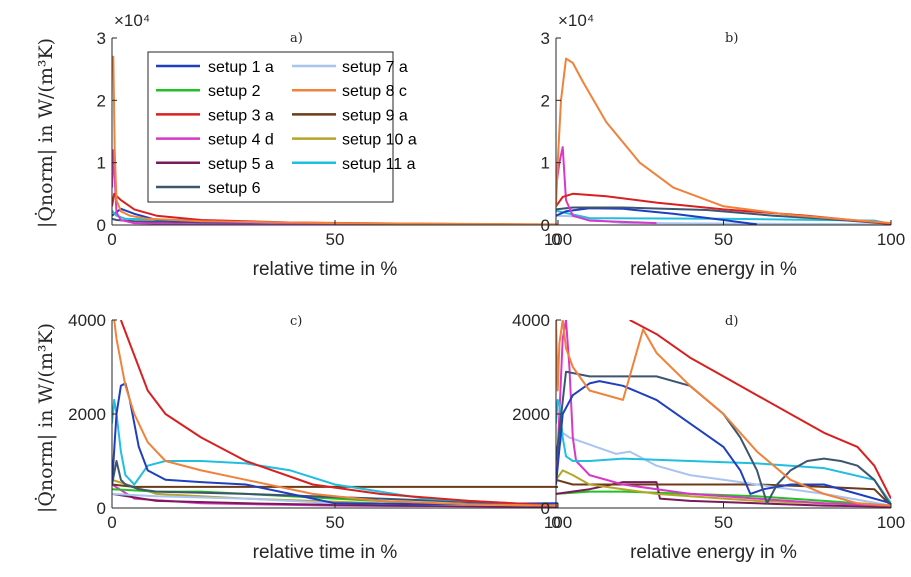 This screenshot has height=577, width=911. I want to click on legend-entry: setup 3 a, so click(241, 115).